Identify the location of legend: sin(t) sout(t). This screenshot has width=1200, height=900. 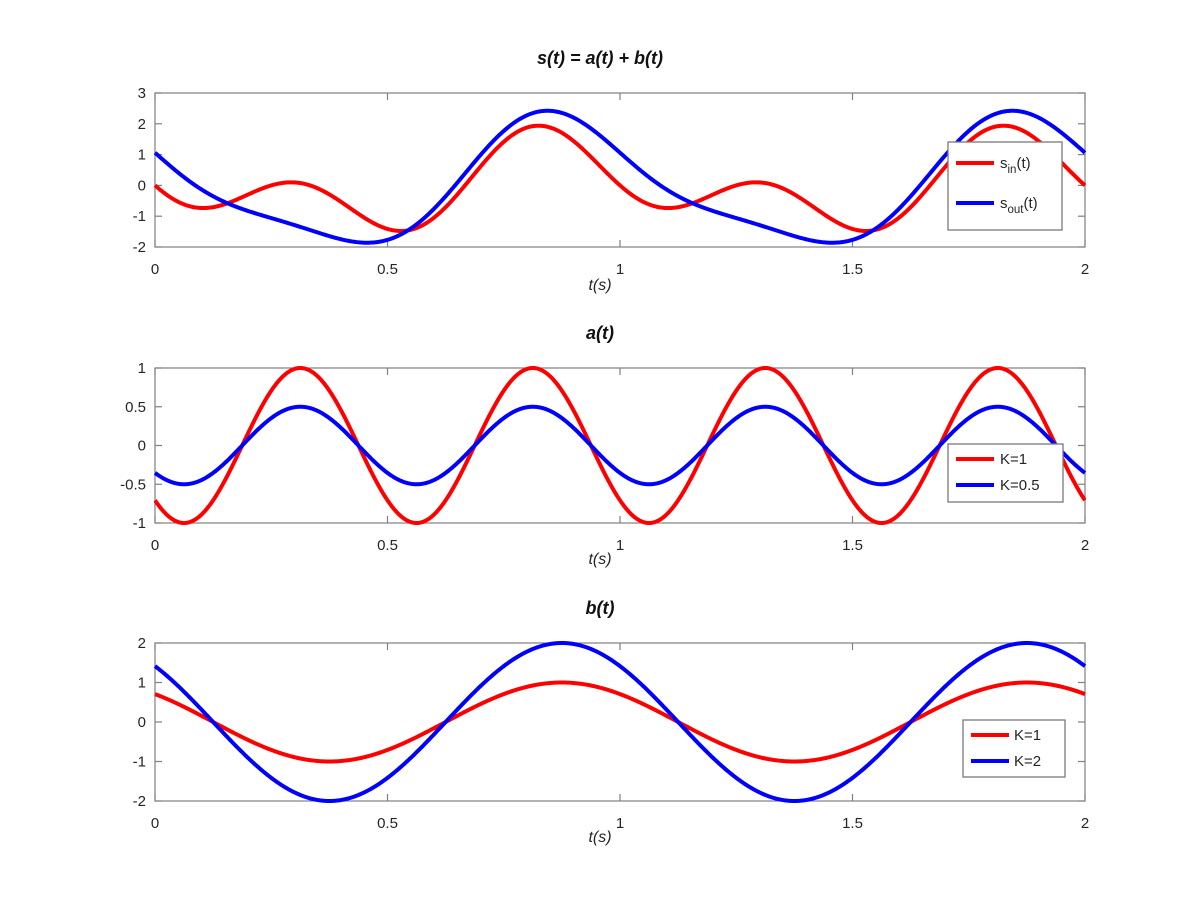
(1005, 186).